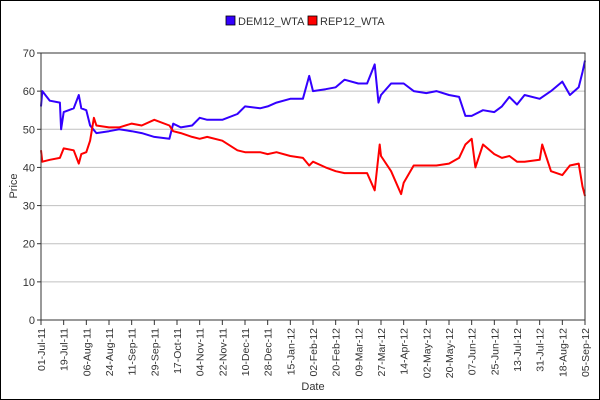  Describe the element at coordinates (29, 207) in the screenshot. I see `y-tick-label: 30` at that location.